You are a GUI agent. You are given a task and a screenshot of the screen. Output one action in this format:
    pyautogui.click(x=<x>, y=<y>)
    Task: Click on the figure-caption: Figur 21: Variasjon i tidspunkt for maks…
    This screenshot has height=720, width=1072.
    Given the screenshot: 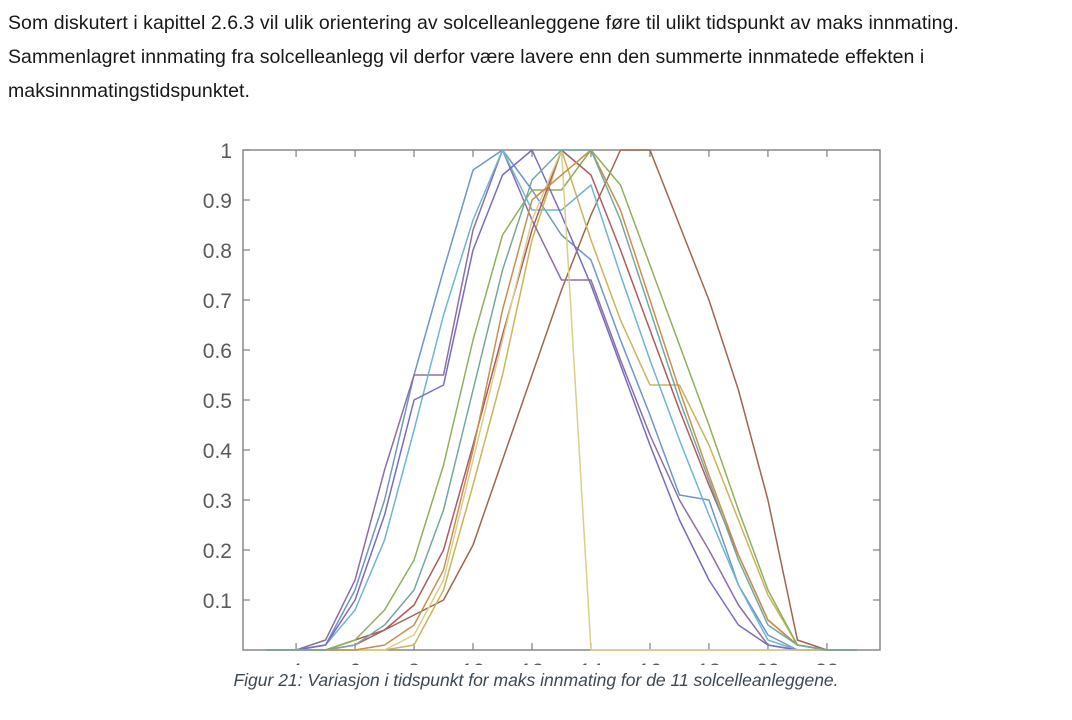 What is the action you would take?
    pyautogui.click(x=536, y=680)
    